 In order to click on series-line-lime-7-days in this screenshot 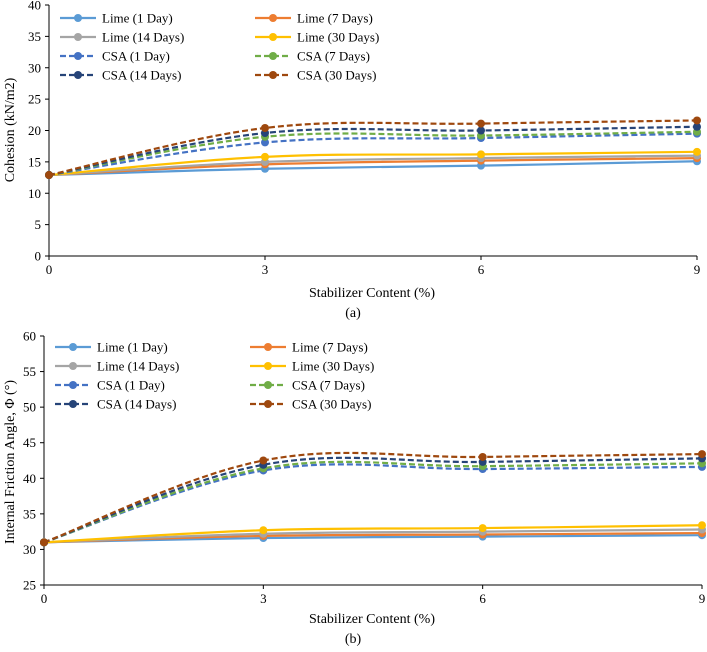, I will do `click(373, 167)`.